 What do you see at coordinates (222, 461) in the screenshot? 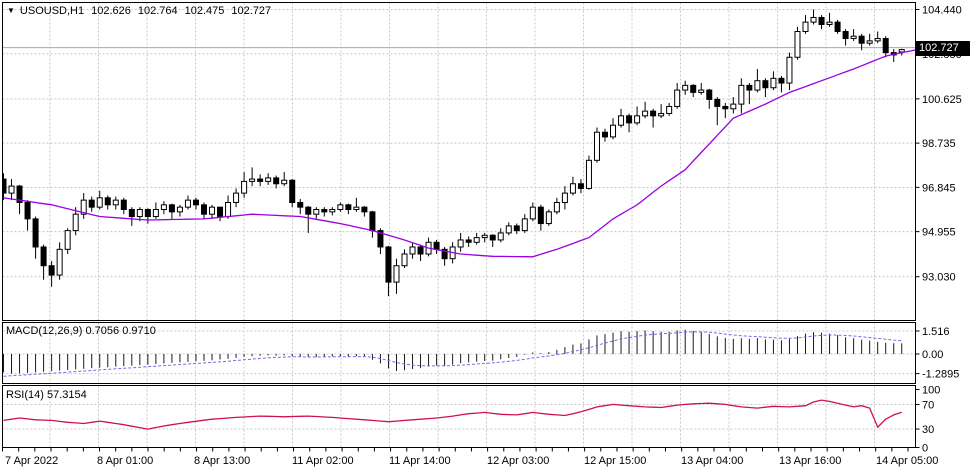
I see `time-axis-label: 8 Apr 13:00` at bounding box center [222, 461].